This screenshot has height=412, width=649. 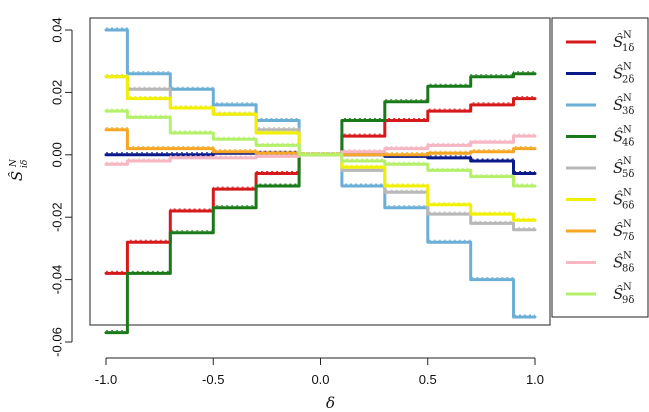 What do you see at coordinates (56, 29) in the screenshot?
I see `y-tick-label: 0.04` at bounding box center [56, 29].